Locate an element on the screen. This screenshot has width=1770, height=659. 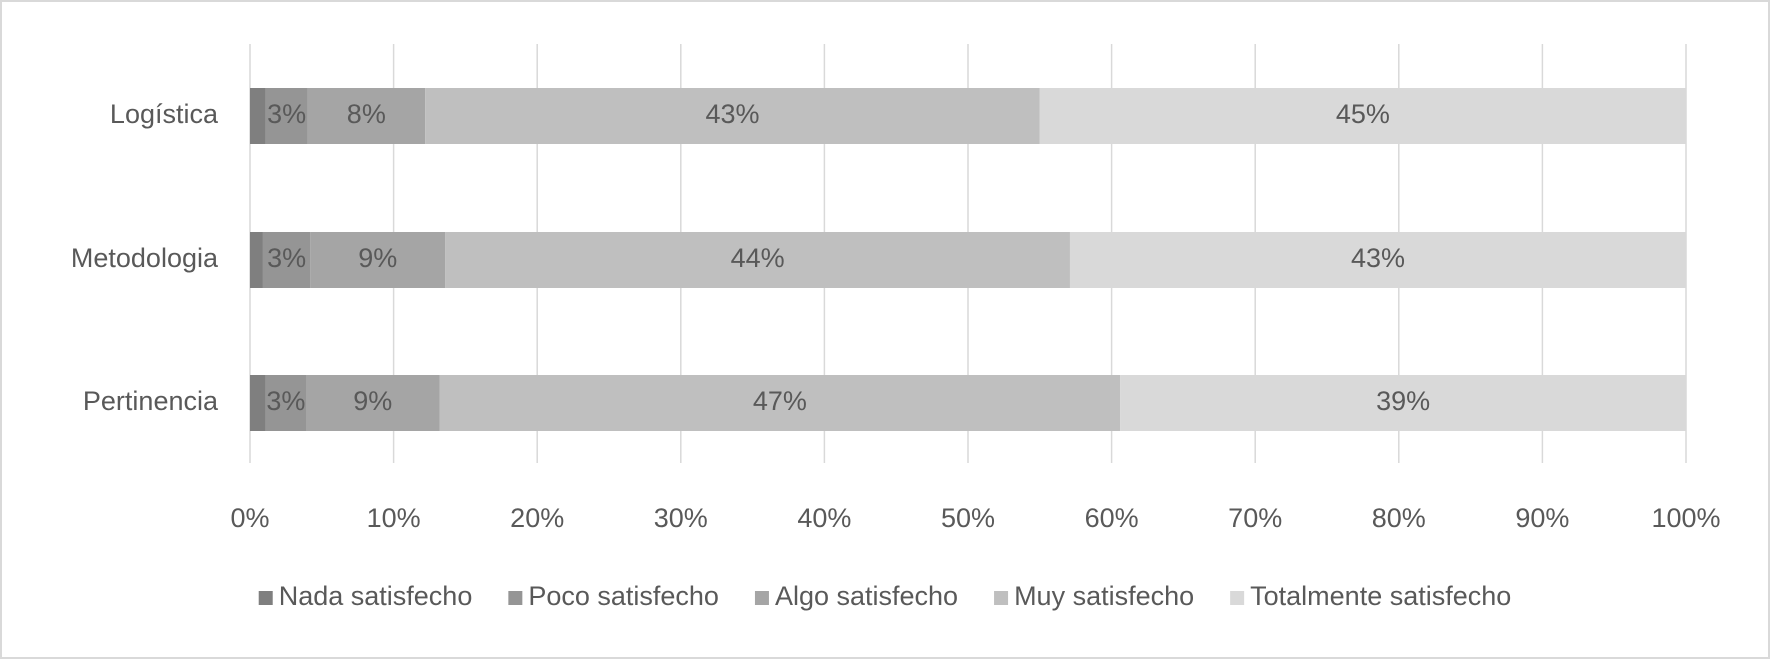
x-tick-label: 50% is located at coordinates (968, 518).